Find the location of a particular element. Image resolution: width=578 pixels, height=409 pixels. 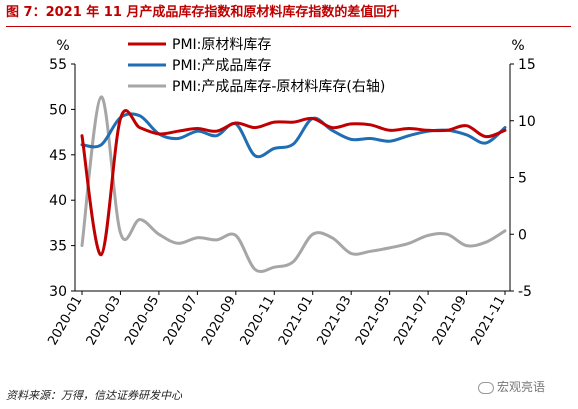

left-axis-unit: % is located at coordinates (62, 46).